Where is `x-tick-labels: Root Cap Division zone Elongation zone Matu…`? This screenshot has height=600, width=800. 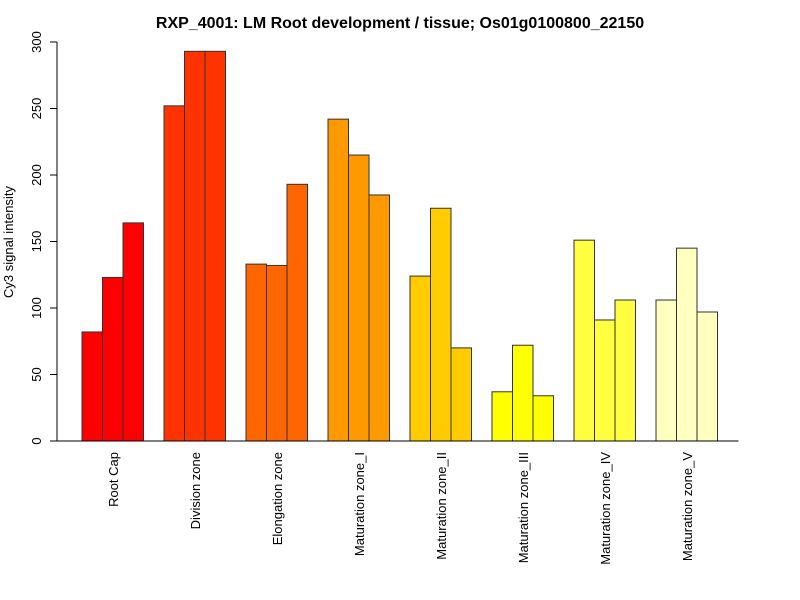 x-tick-labels: Root Cap Division zone Elongation zone Matu… is located at coordinates (400, 508).